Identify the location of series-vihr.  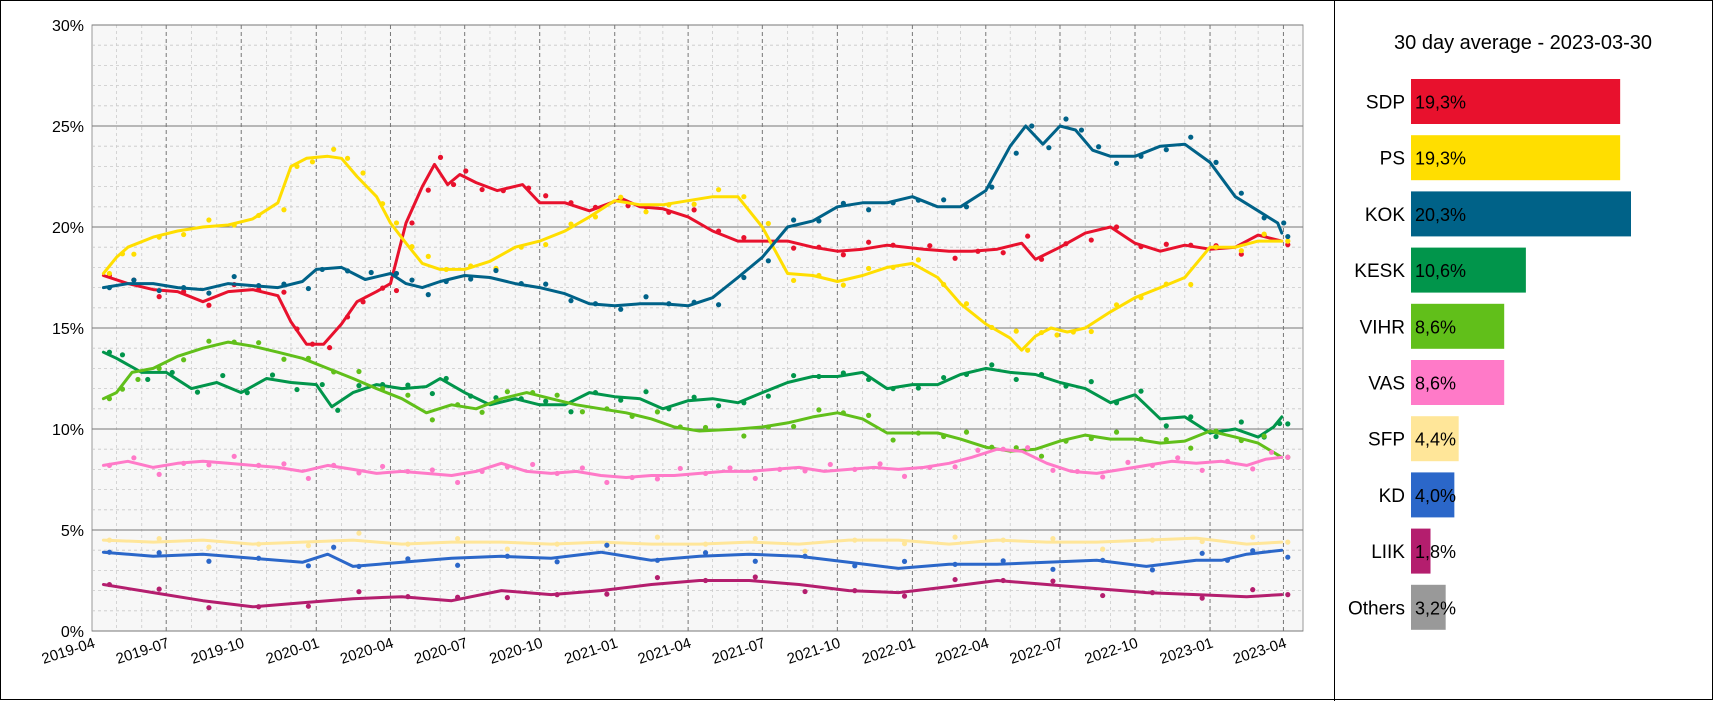
(696, 399).